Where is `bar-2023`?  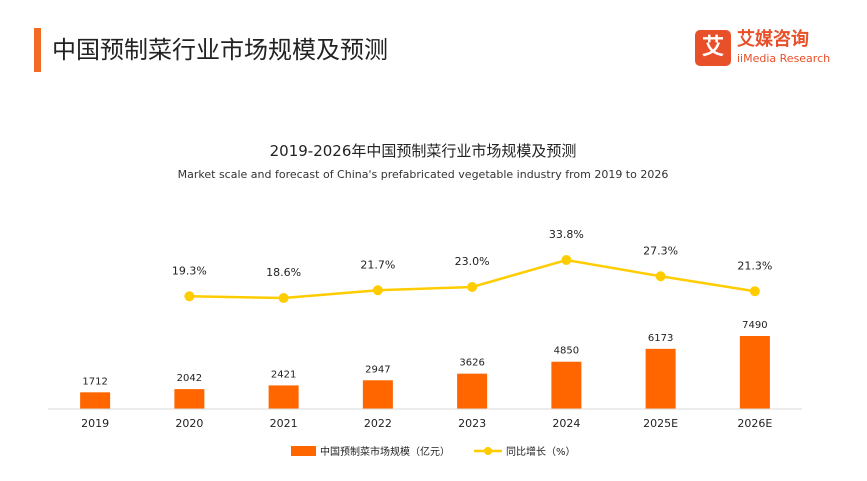
bar-2023 is located at coordinates (472, 391).